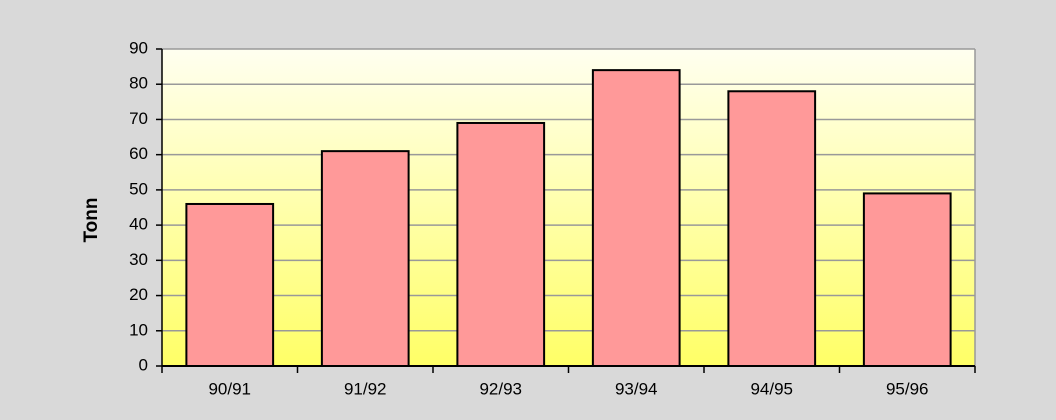 This screenshot has width=1056, height=420. I want to click on y-axis-label: Tonn, so click(91, 219).